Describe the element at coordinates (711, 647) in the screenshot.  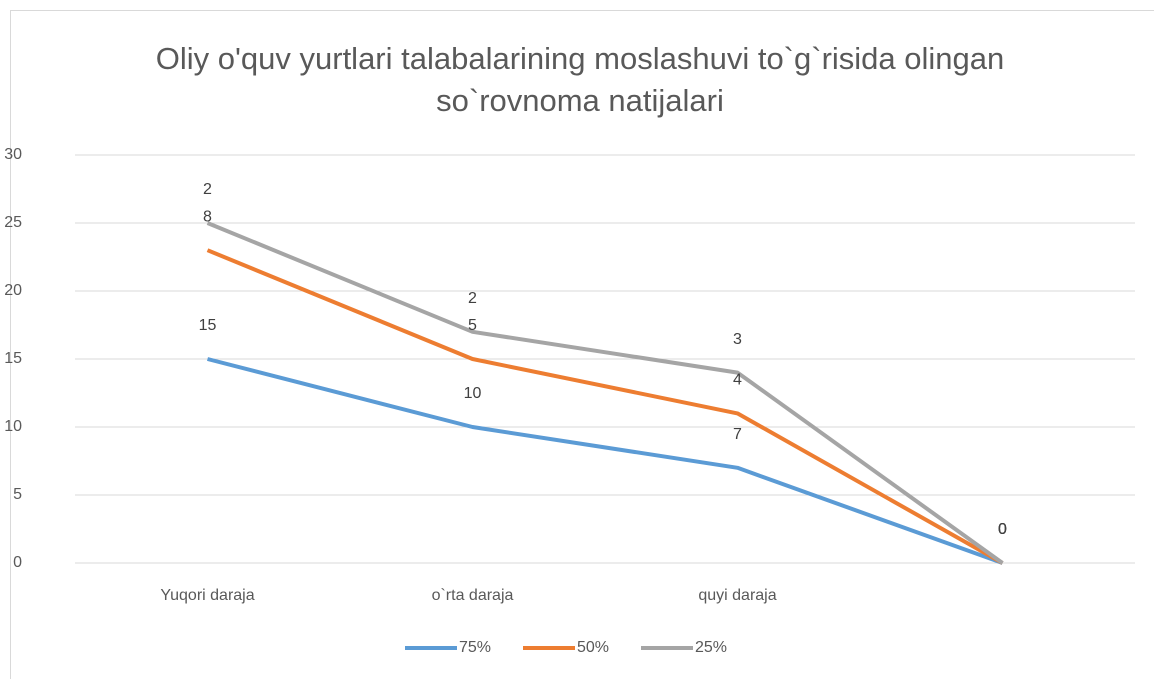
I see `legend-label: 25%` at that location.